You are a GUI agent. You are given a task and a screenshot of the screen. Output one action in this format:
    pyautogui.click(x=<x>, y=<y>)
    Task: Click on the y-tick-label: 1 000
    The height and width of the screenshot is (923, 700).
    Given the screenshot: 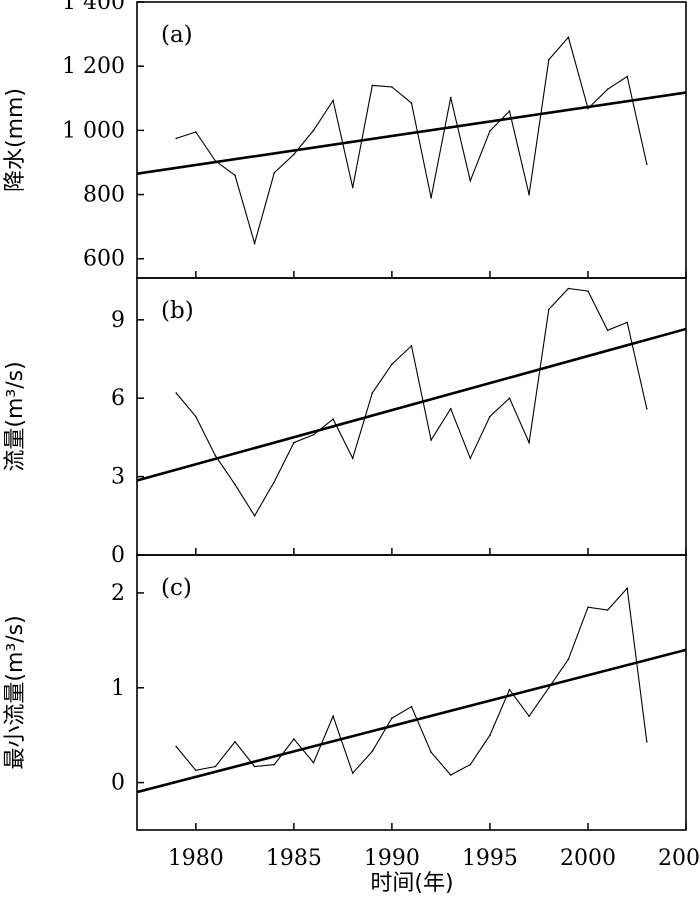 What is the action you would take?
    pyautogui.click(x=93, y=130)
    